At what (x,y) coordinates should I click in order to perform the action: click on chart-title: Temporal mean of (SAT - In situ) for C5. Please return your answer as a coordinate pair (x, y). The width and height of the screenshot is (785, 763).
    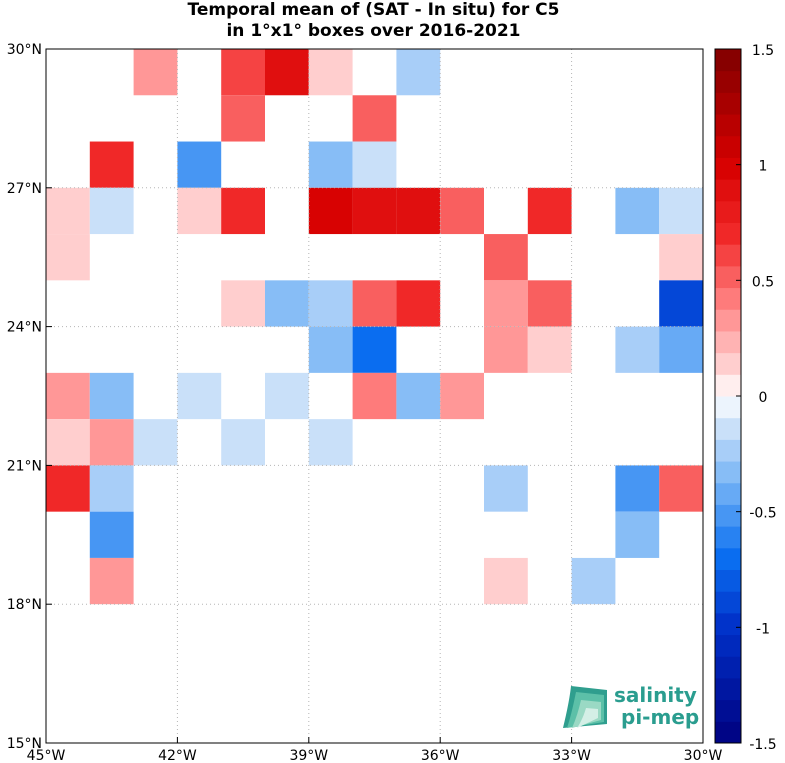
    Looking at the image, I should click on (373, 10).